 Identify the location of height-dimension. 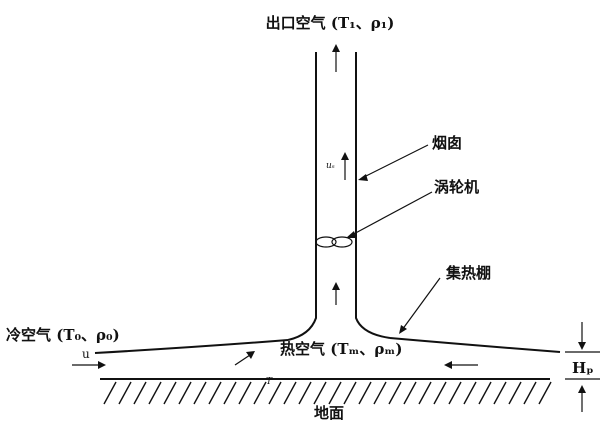
(582, 367).